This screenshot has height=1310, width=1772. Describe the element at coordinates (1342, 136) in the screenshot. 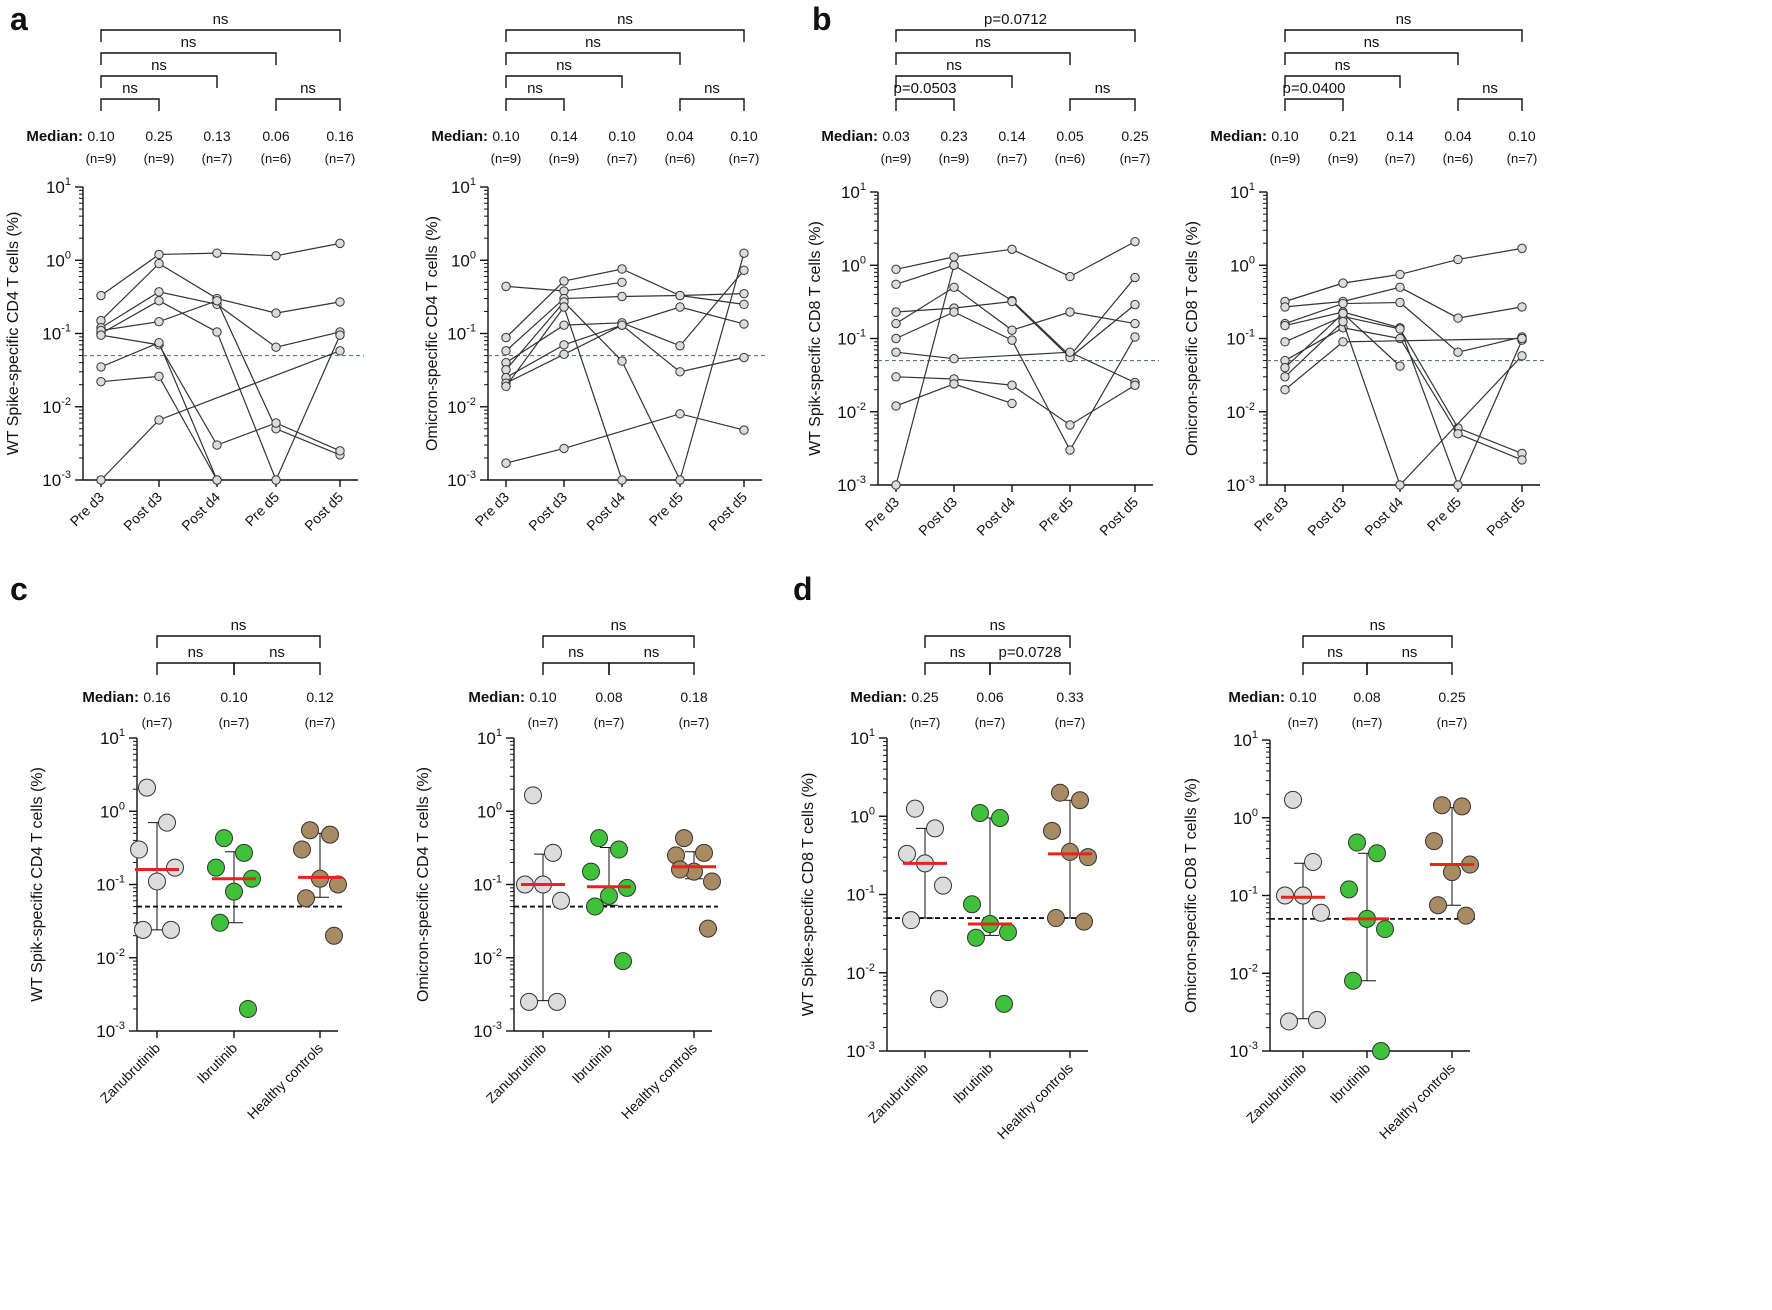

I see `median-value: 0.21` at that location.